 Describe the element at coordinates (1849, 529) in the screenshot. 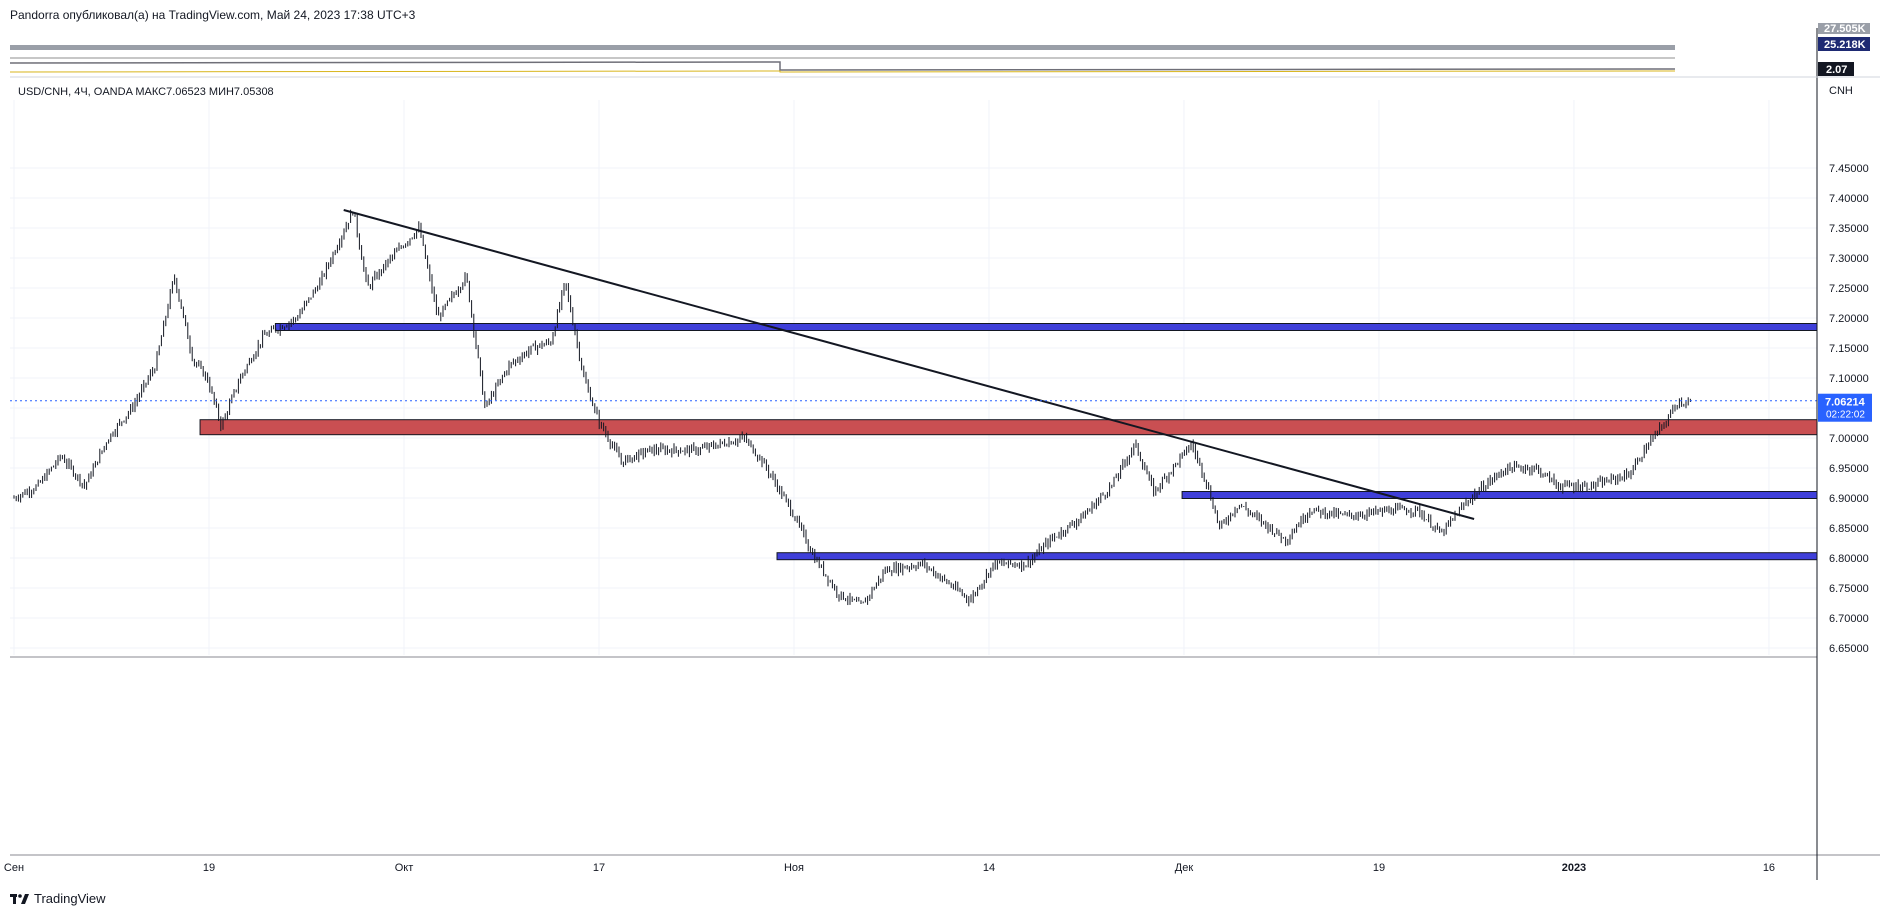

I see `y-tick-label: 6.85000` at that location.